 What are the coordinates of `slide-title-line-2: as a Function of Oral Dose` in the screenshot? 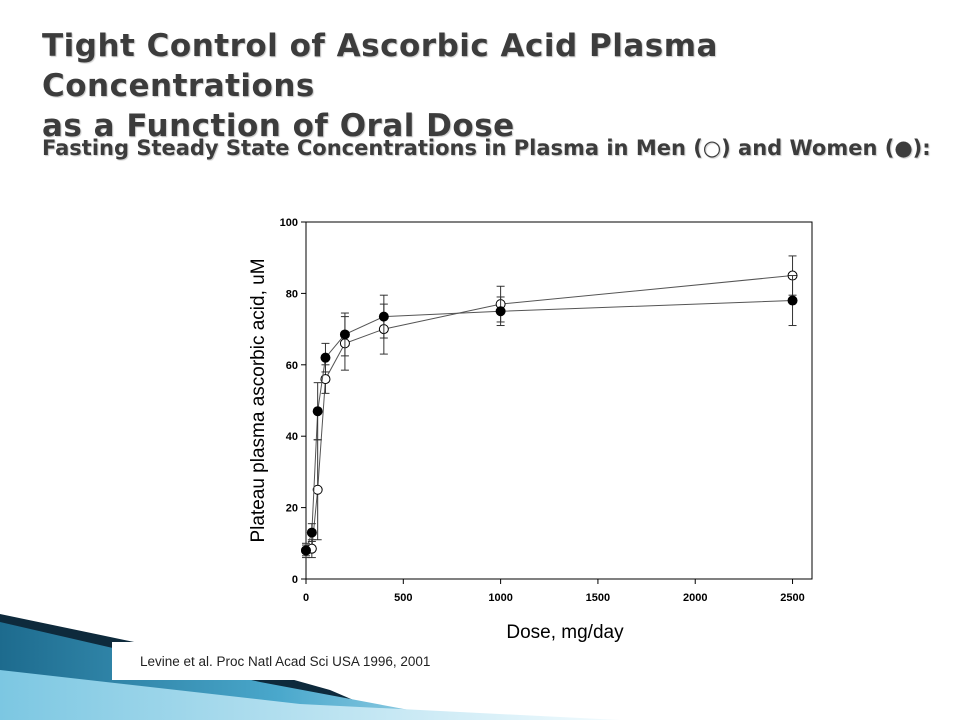 It's located at (278, 126).